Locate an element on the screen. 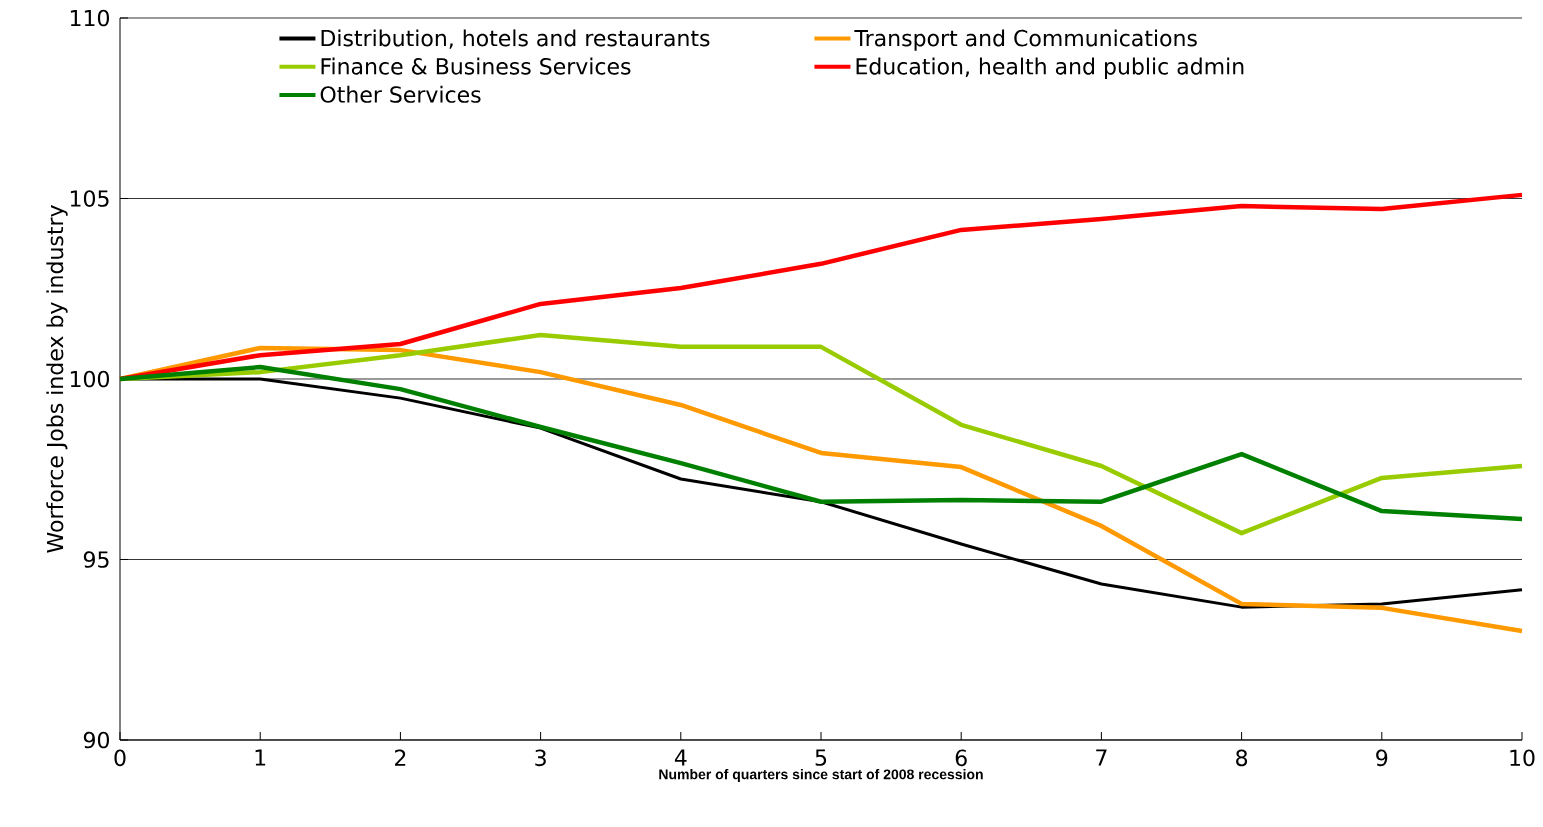 This screenshot has height=827, width=1543. x-tick-label: 9 is located at coordinates (1382, 758).